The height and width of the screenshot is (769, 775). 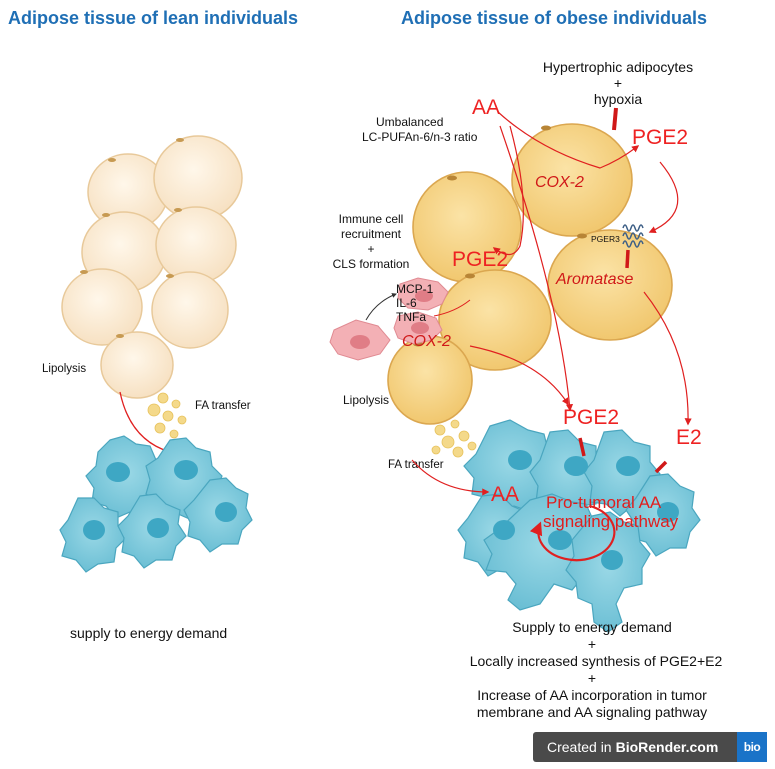 What do you see at coordinates (160, 500) in the screenshot?
I see `lean-tumor-nuclei` at bounding box center [160, 500].